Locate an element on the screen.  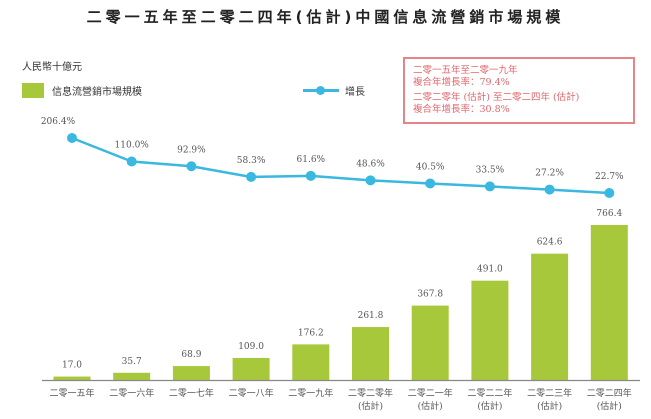
legend-line-marker-icon is located at coordinates (321, 90).